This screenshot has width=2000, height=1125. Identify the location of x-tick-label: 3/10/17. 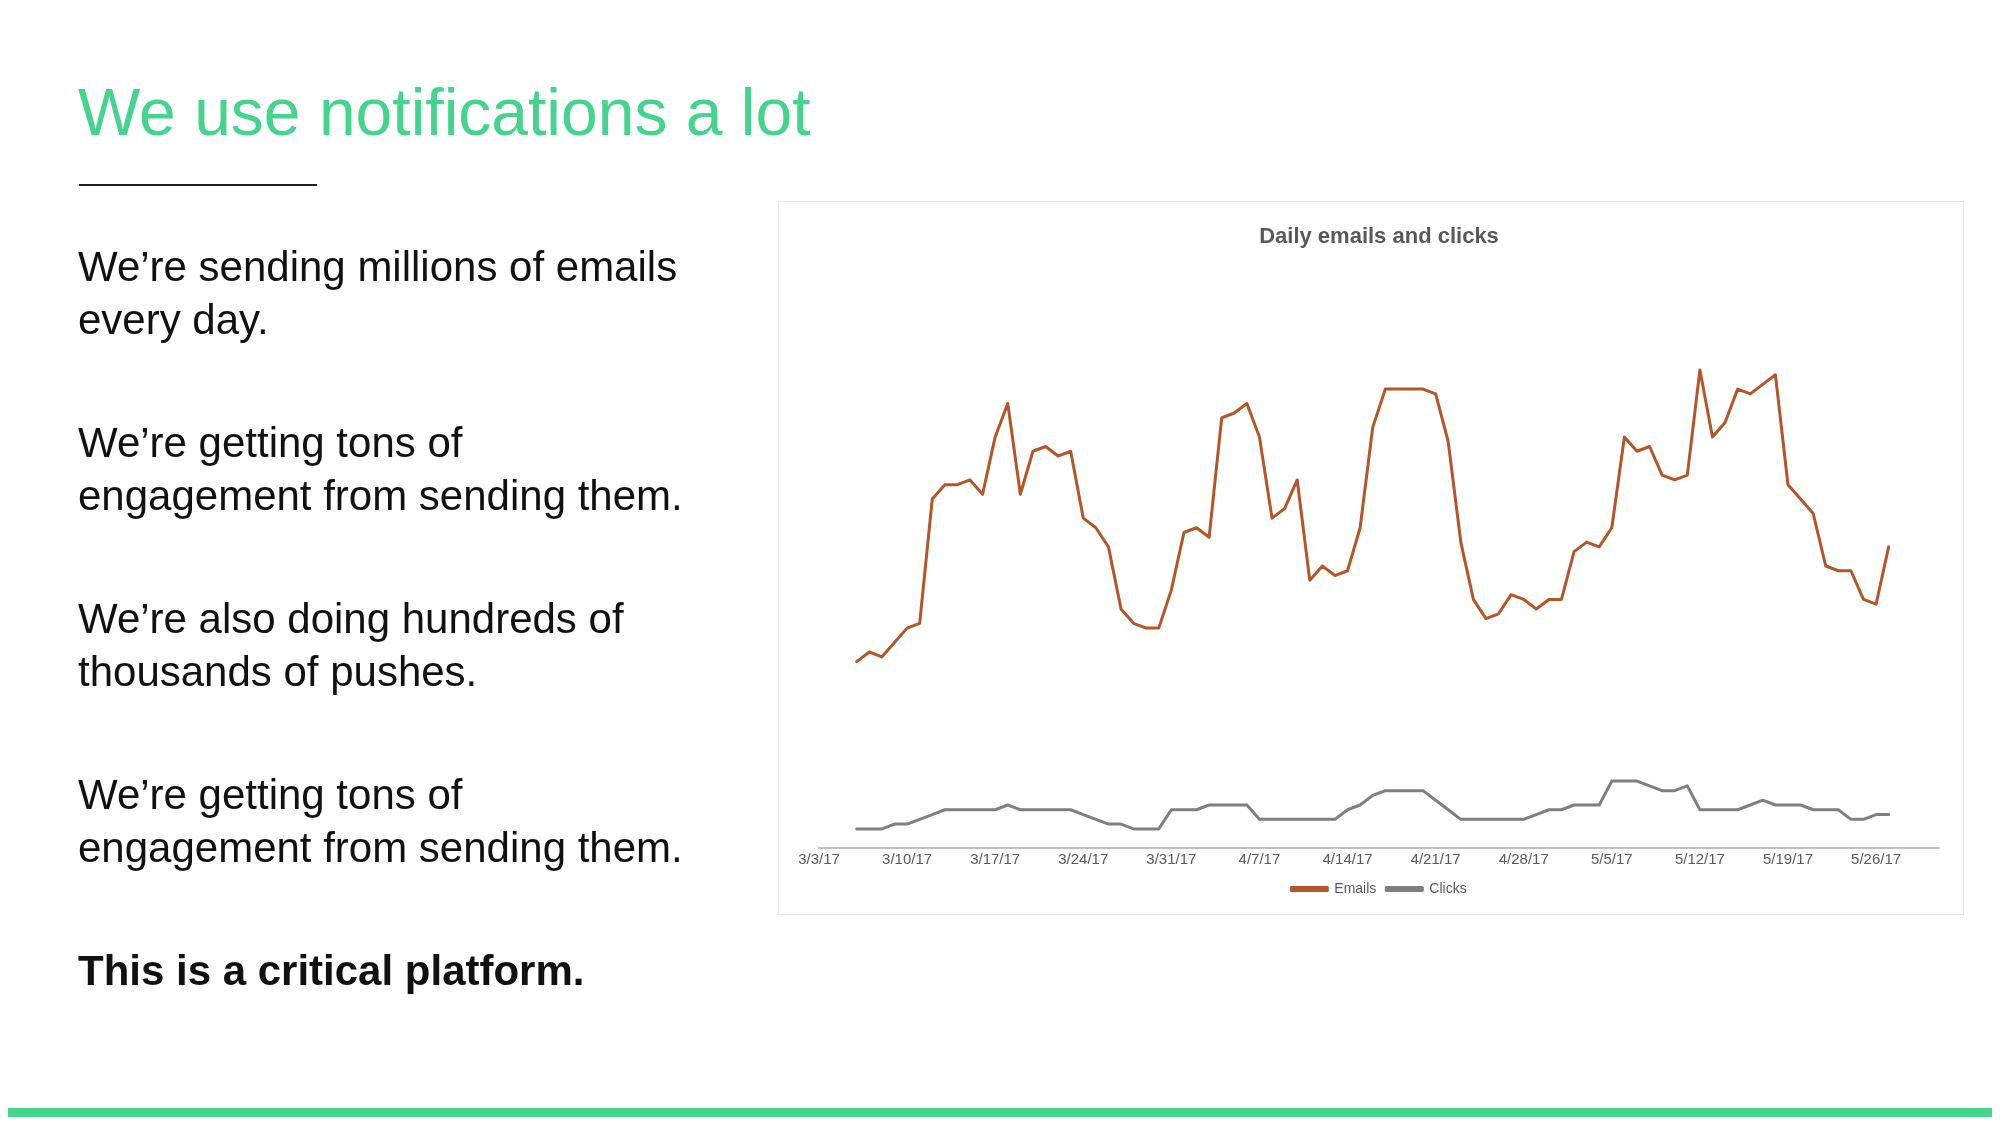
(907, 859).